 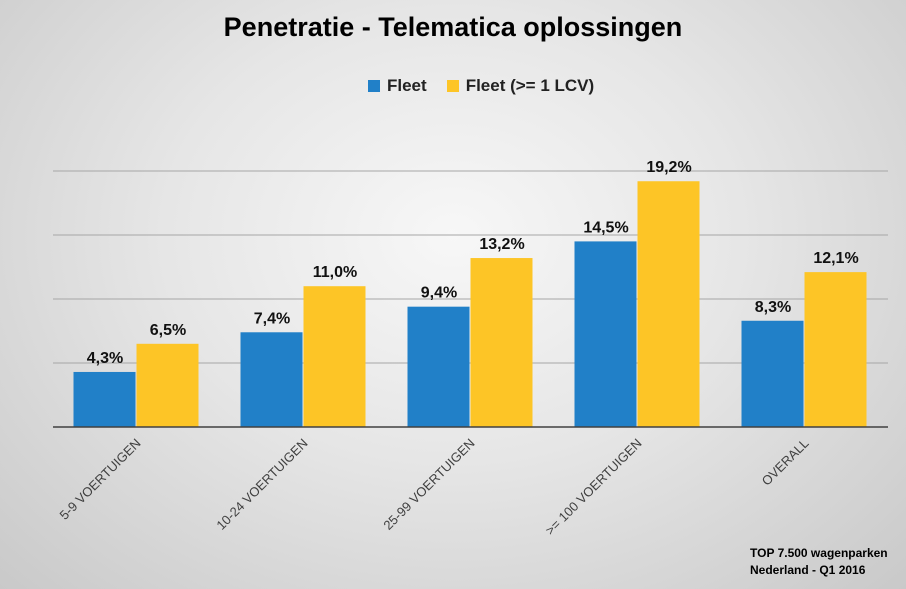 What do you see at coordinates (605, 227) in the screenshot?
I see `data-label: 14,5%` at bounding box center [605, 227].